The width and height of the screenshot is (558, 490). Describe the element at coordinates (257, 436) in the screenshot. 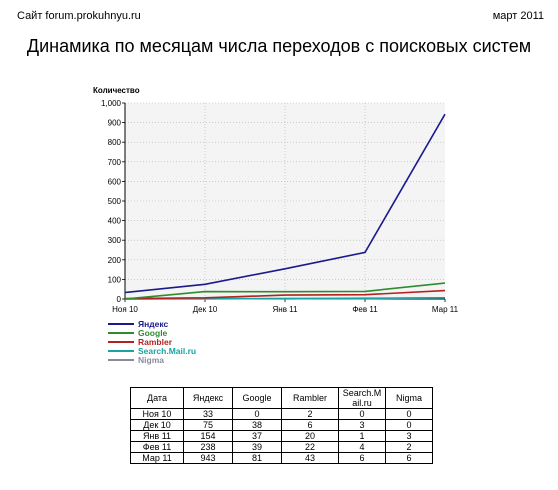

I see `table-cell: 37` at that location.